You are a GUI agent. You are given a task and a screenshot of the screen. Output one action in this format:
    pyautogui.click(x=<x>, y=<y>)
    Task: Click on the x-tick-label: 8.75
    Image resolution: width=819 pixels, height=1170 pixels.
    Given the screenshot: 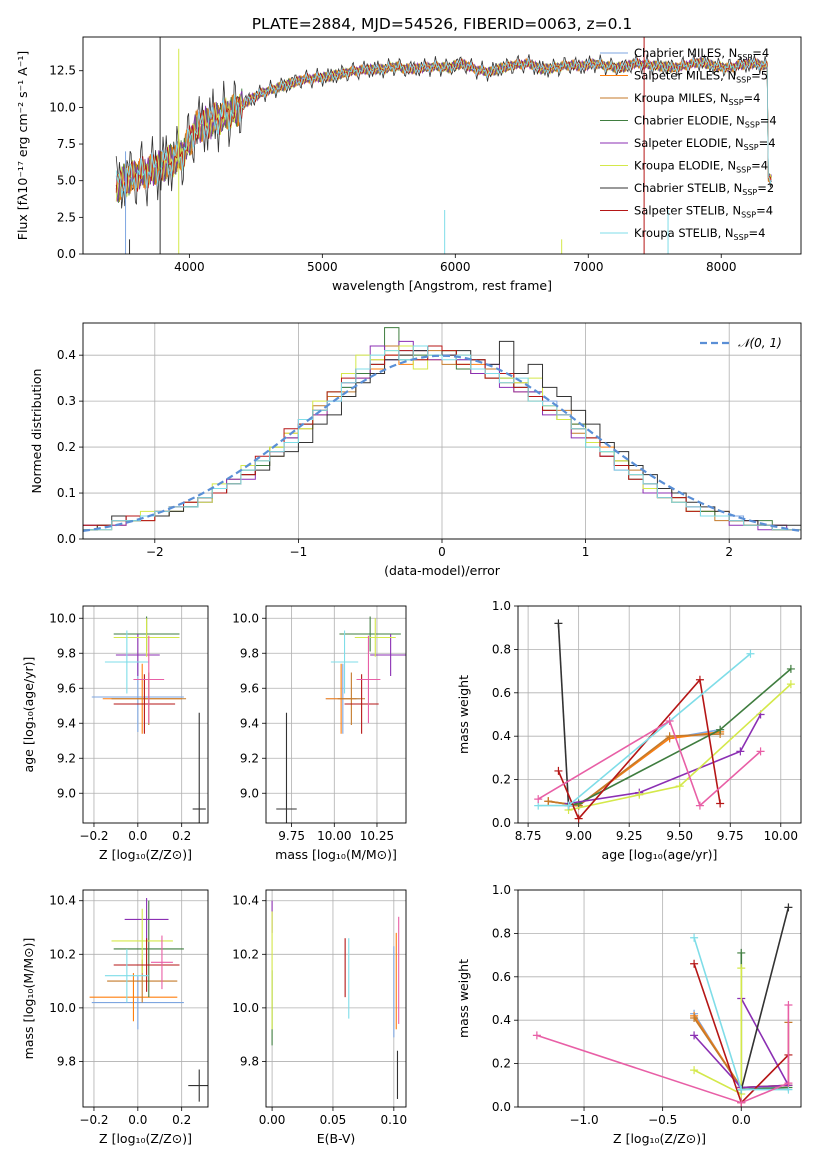 What is the action you would take?
    pyautogui.click(x=528, y=836)
    